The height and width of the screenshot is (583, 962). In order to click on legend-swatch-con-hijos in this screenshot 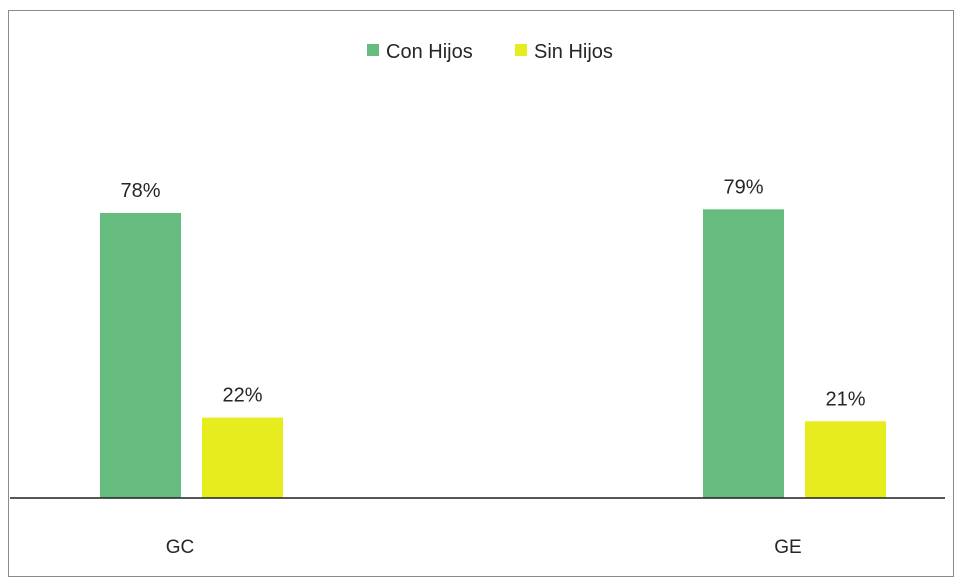, I will do `click(373, 50)`.